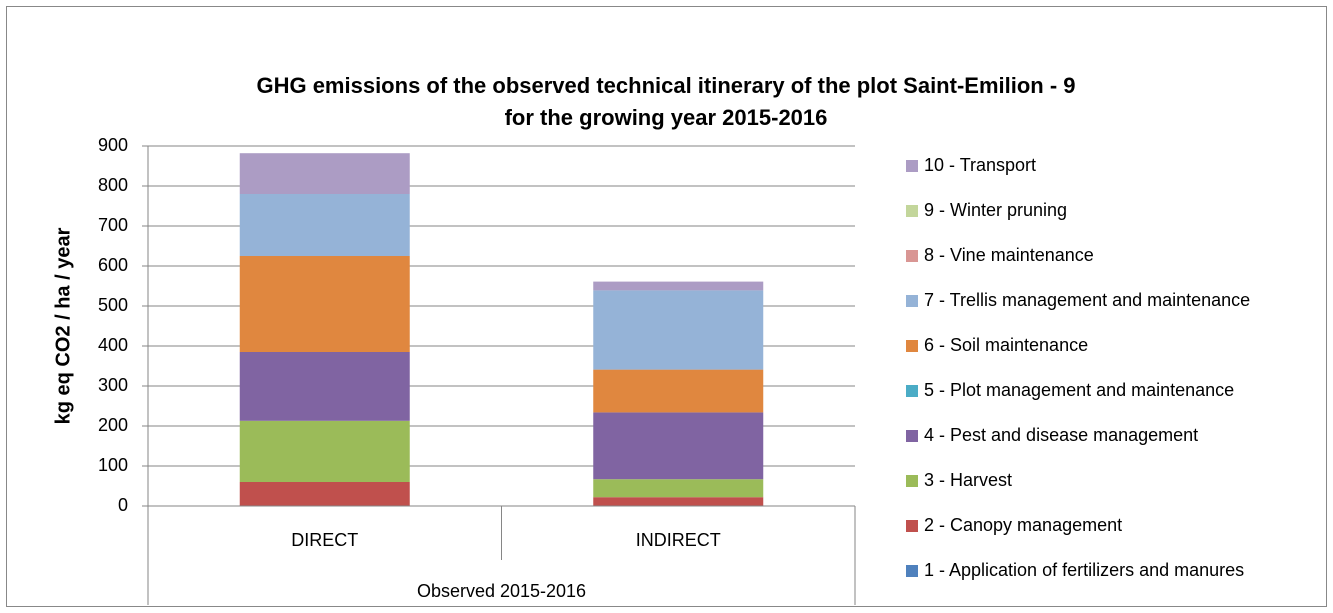 The height and width of the screenshot is (613, 1333). Describe the element at coordinates (1061, 435) in the screenshot. I see `legend-label: 4 - Pest and disease management` at that location.